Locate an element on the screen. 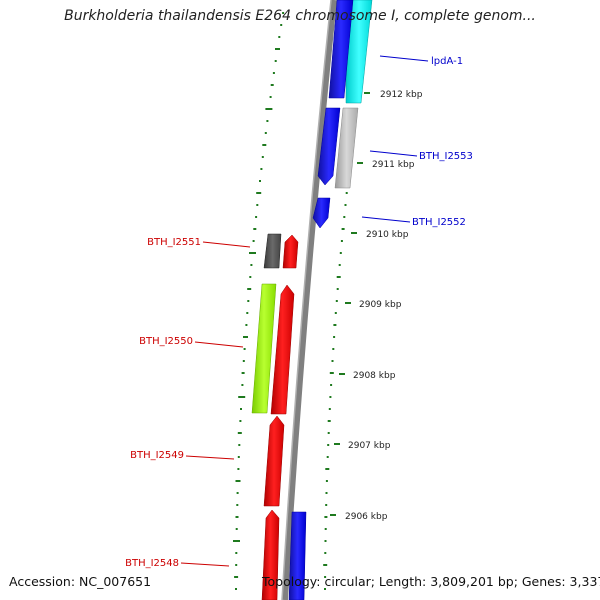  gene-label-BTH_I2551: BTH_I2551 is located at coordinates (174, 242).